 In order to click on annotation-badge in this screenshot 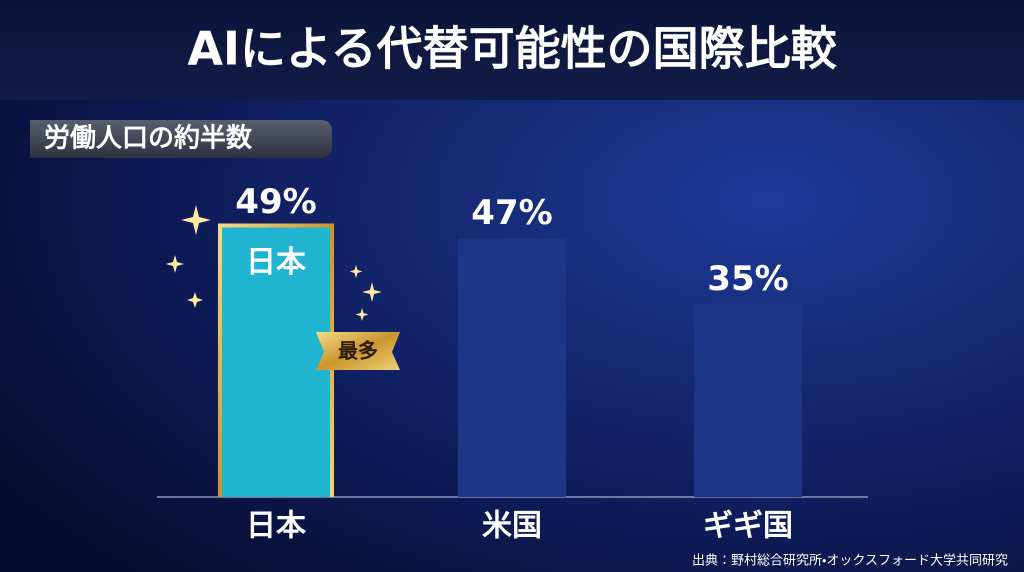, I will do `click(358, 351)`.